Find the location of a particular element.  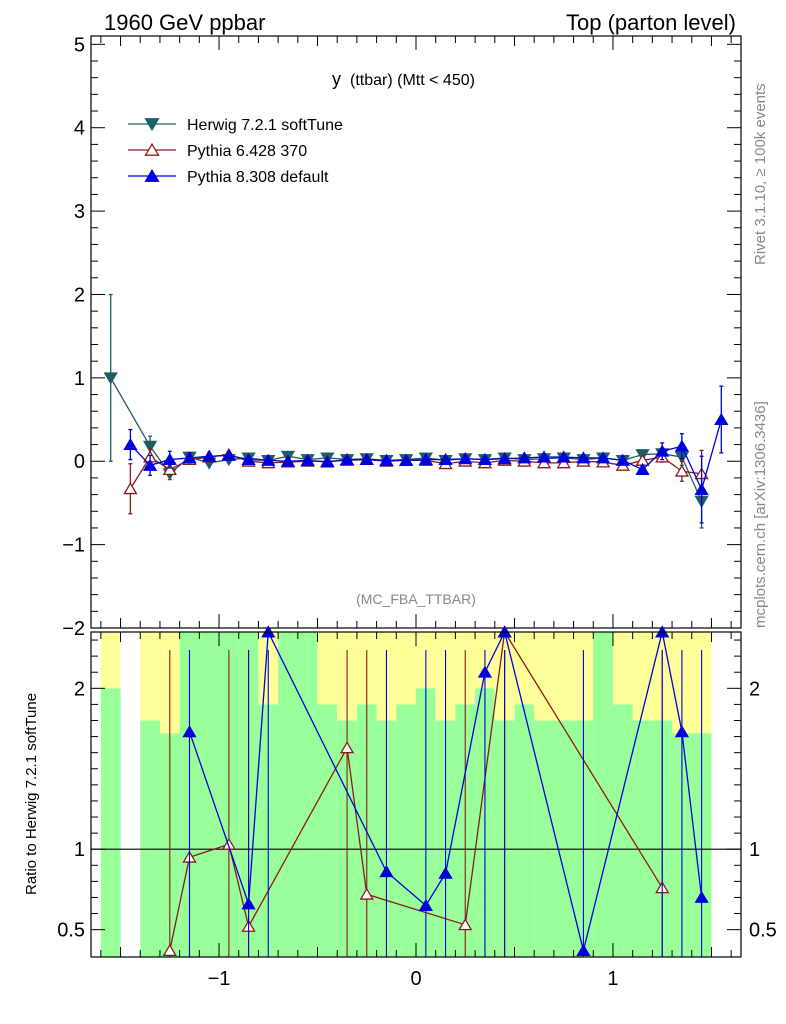

ratio-x-tick-label: 0 is located at coordinates (415, 979).